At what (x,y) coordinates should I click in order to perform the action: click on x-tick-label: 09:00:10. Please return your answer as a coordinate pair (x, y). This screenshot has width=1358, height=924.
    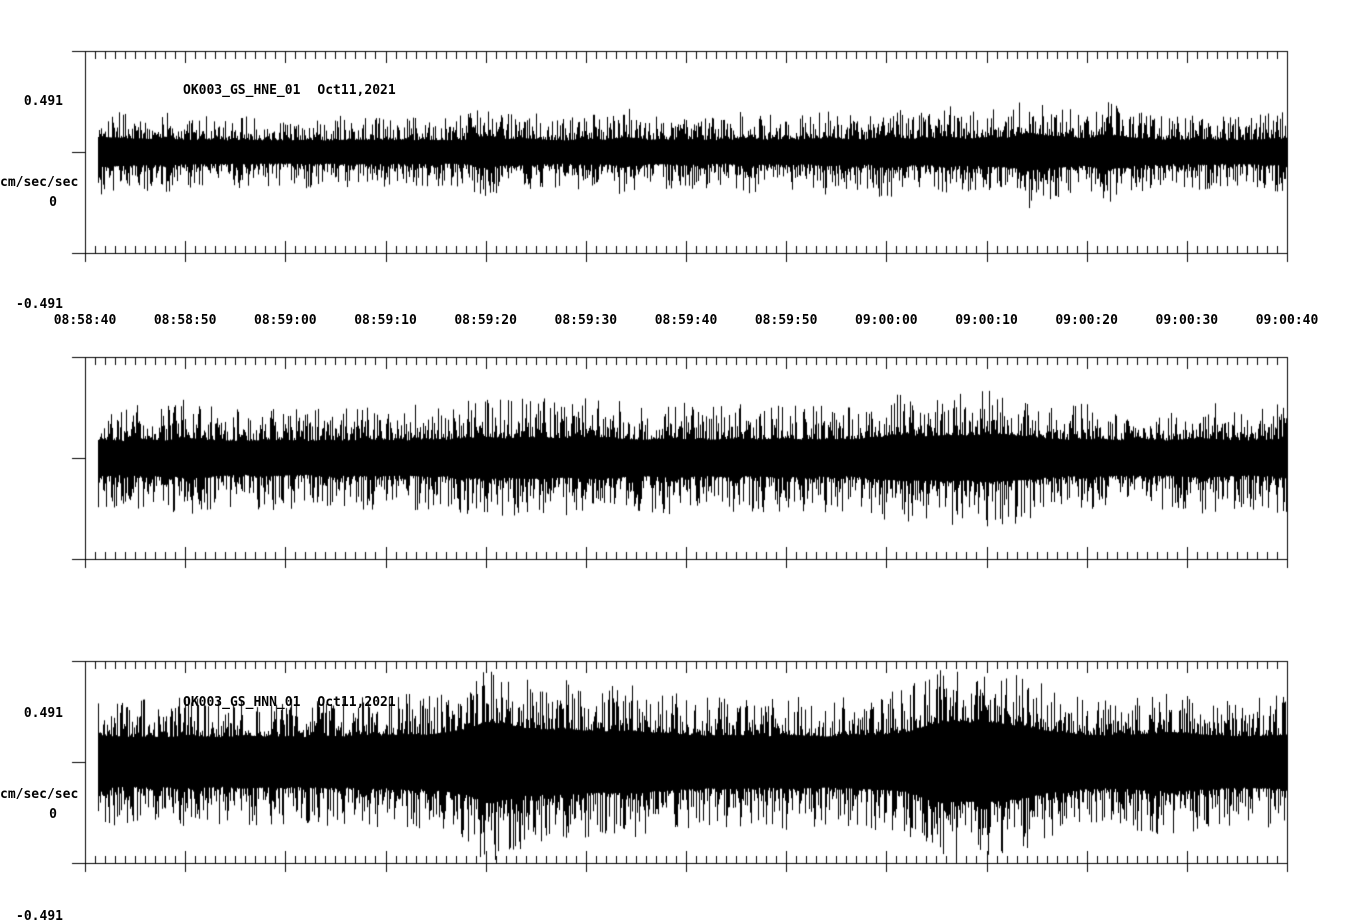
    Looking at the image, I should click on (986, 320).